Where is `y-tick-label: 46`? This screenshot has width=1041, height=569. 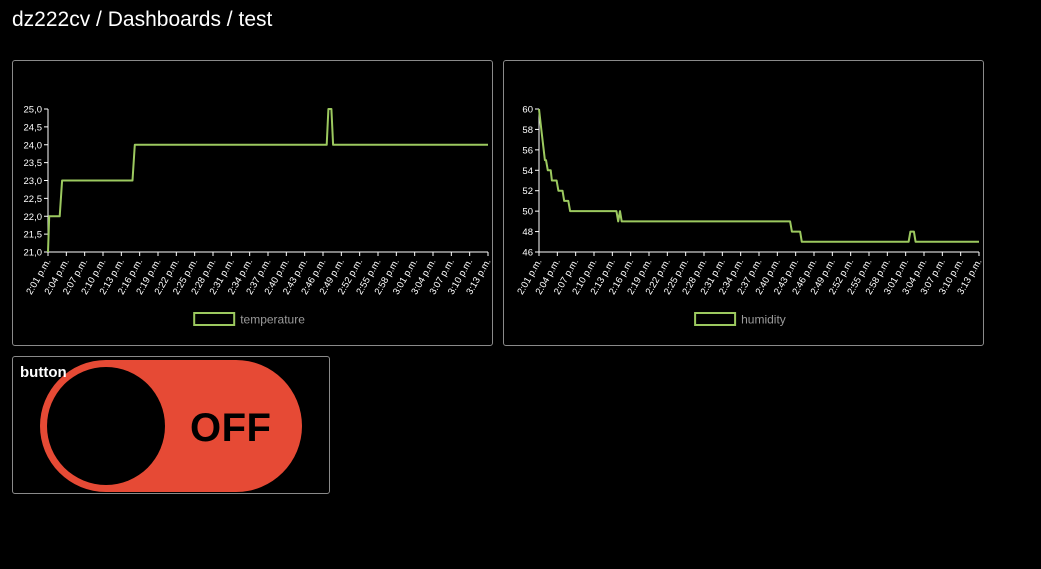
y-tick-label: 46 is located at coordinates (527, 253).